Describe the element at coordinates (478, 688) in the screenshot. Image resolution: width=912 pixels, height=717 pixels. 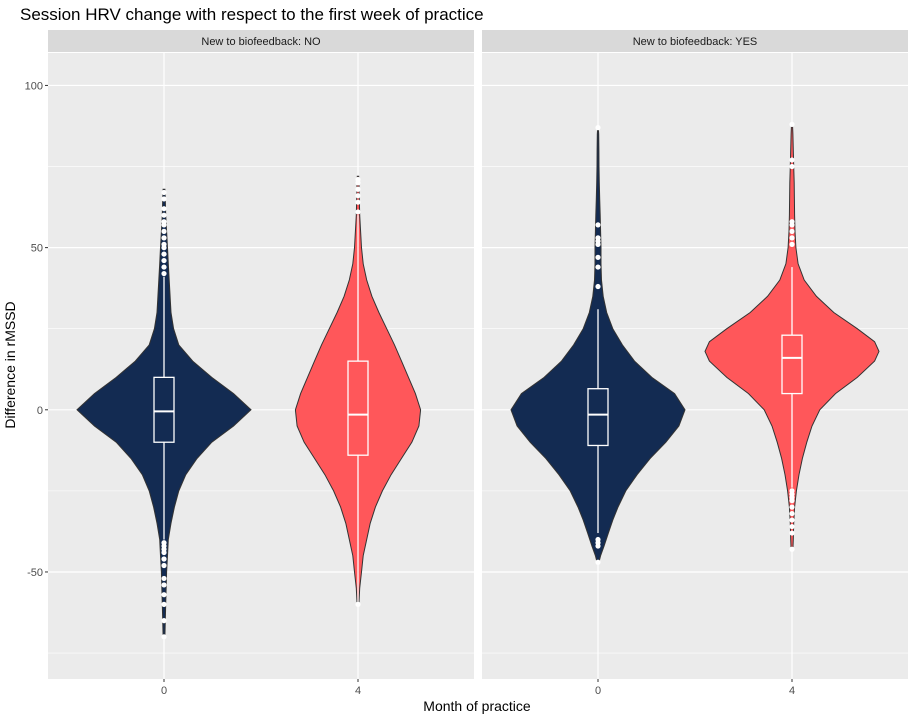
I see `x-axis: 0 4 0 4` at that location.